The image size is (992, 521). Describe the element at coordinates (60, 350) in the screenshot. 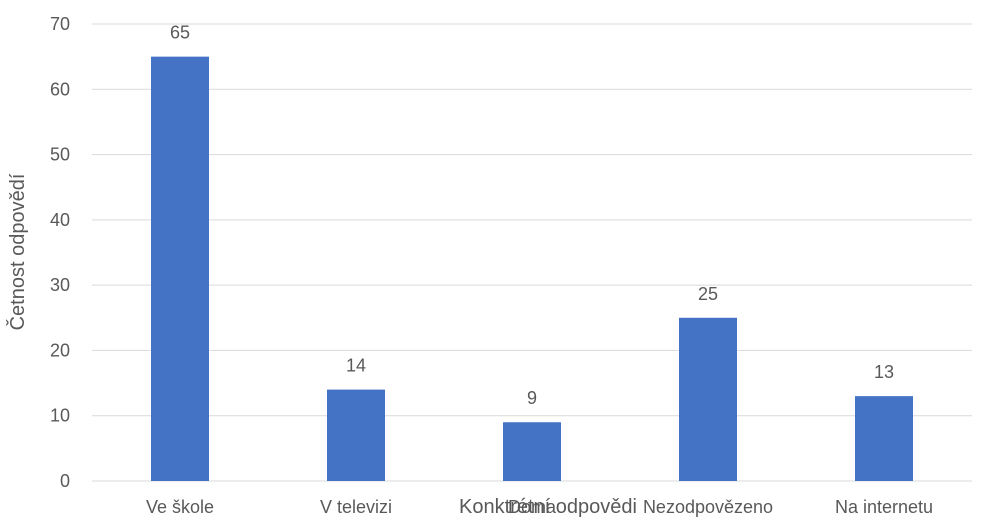

I see `y-tick-label: 20` at that location.